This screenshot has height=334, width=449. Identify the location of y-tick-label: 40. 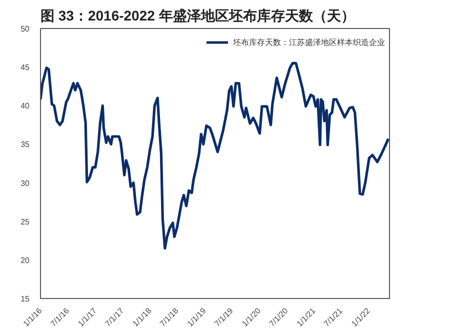
(25, 106).